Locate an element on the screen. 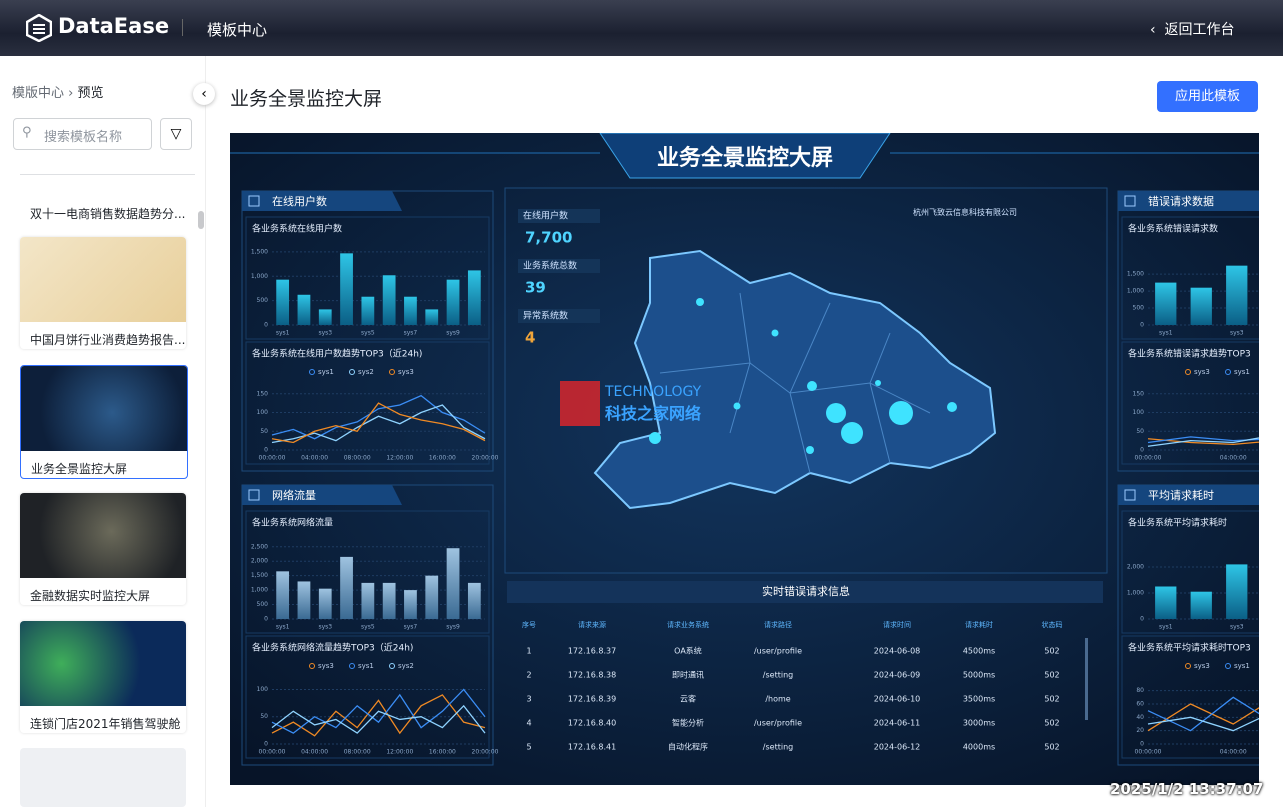  x-tick-label: 08:00:00 is located at coordinates (357, 458).